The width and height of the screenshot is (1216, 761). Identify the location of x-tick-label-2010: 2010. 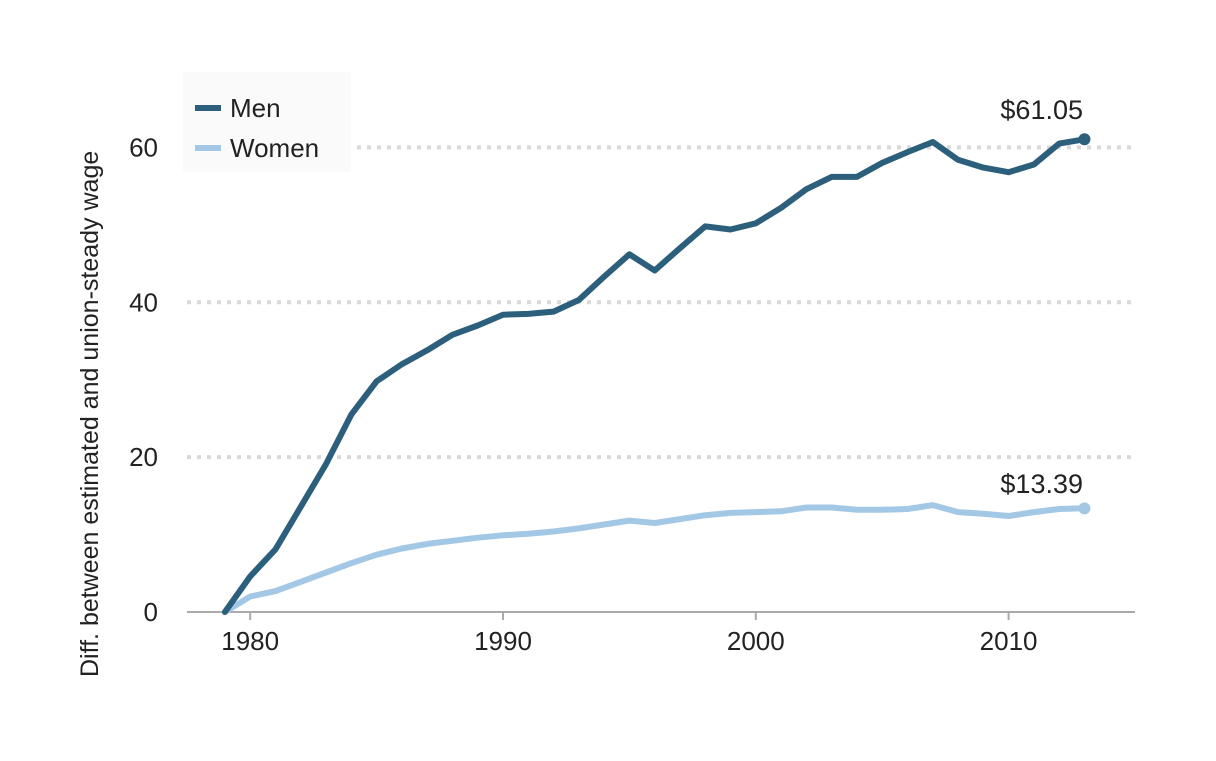
(1009, 641).